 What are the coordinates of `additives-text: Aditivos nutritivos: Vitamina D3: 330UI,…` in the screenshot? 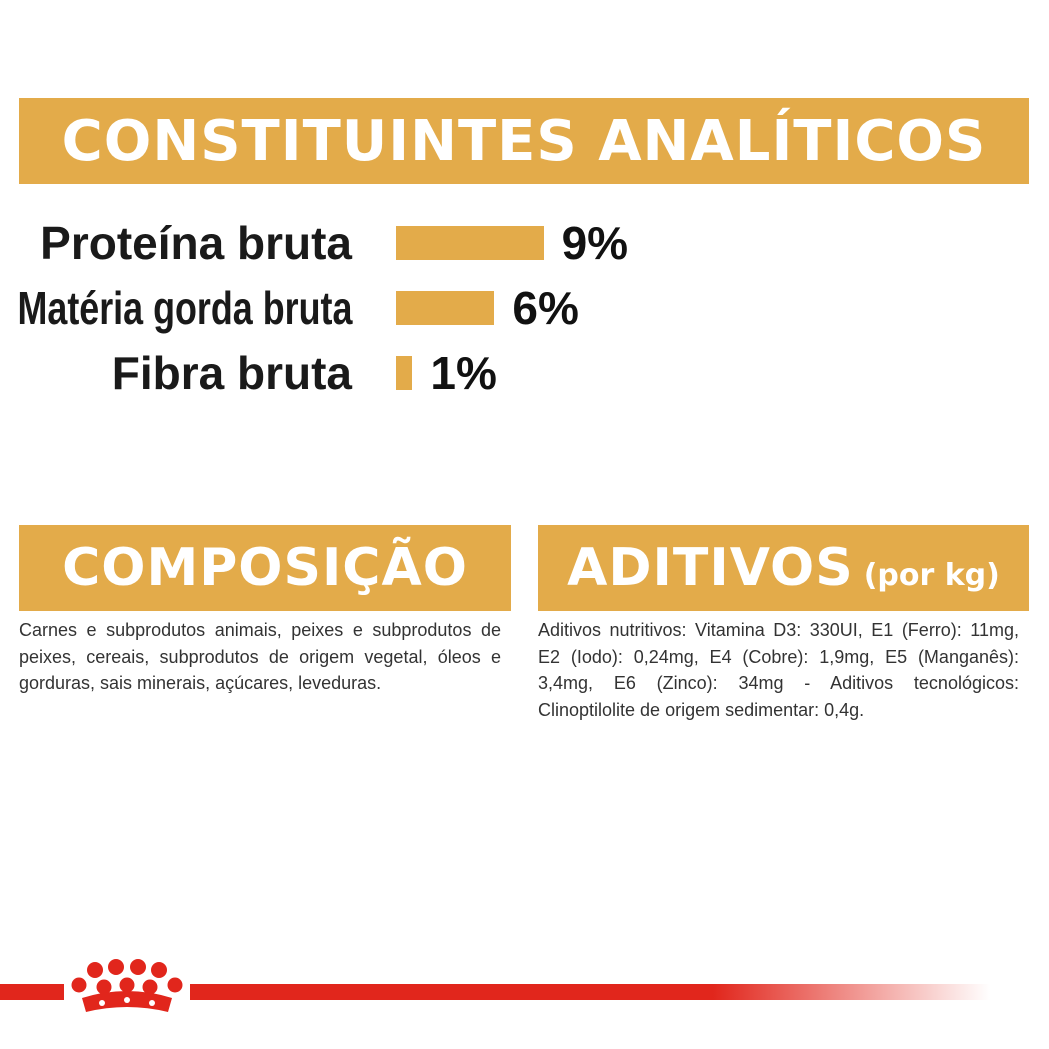 It's located at (778, 670).